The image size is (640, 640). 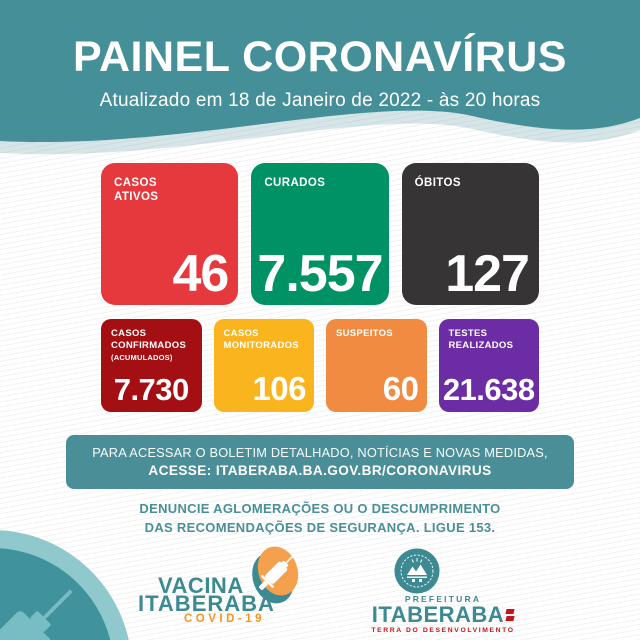 What do you see at coordinates (488, 389) in the screenshot?
I see `stat-value: 21.638` at bounding box center [488, 389].